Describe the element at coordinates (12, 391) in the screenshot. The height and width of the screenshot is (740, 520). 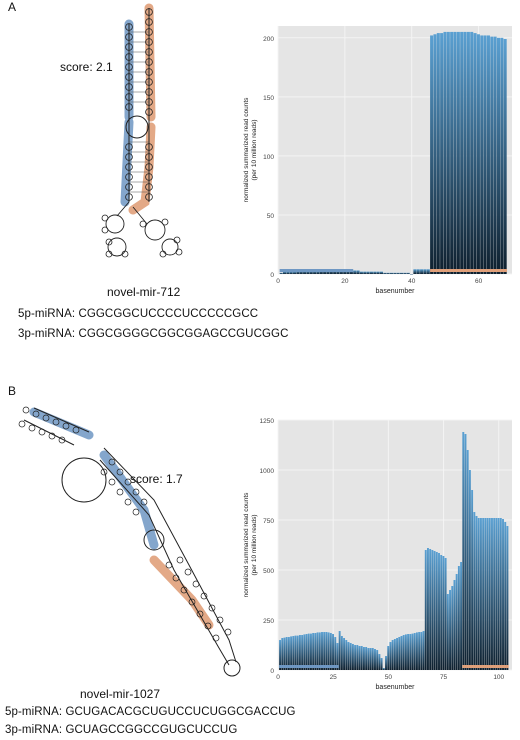
I see `panel-b-label: B` at that location.